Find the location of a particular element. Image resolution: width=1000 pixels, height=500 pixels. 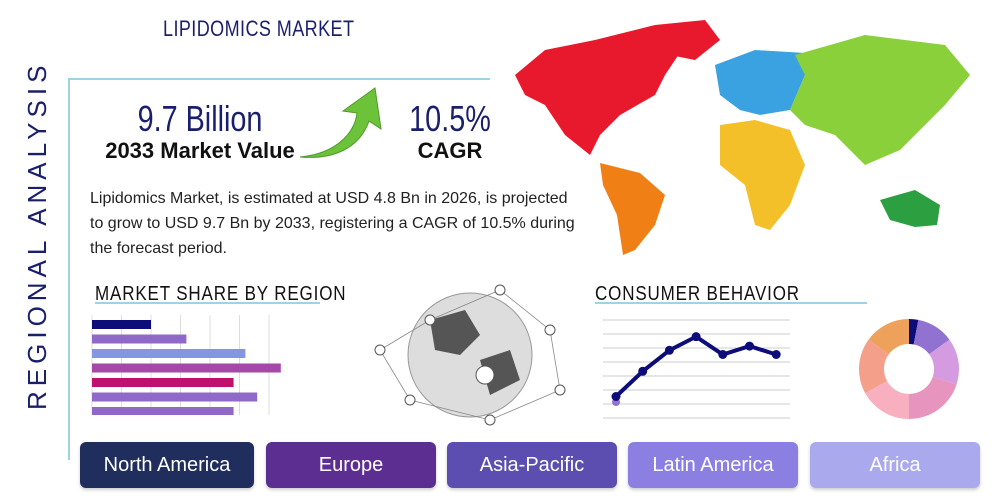

region-label: Europe is located at coordinates (351, 464).